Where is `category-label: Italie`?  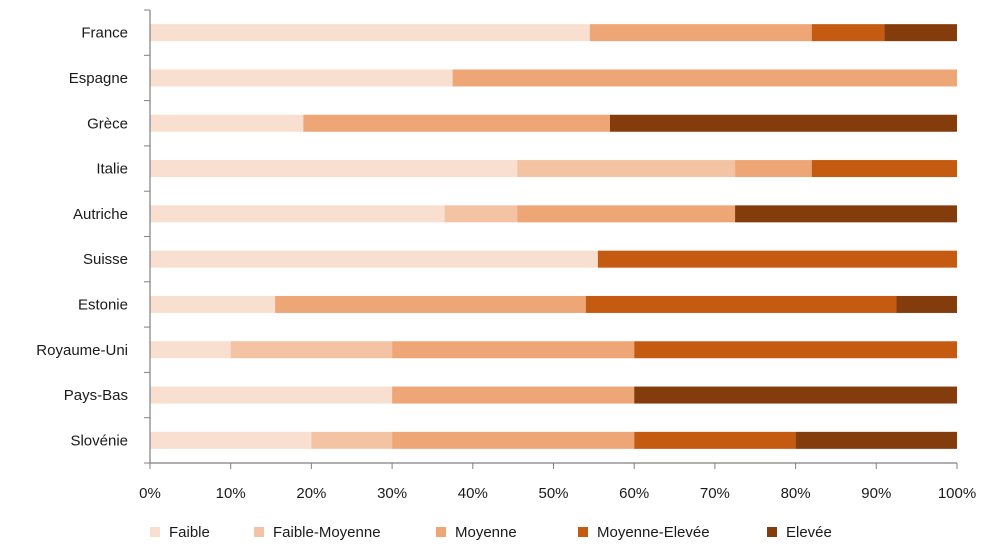 category-label: Italie is located at coordinates (112, 169).